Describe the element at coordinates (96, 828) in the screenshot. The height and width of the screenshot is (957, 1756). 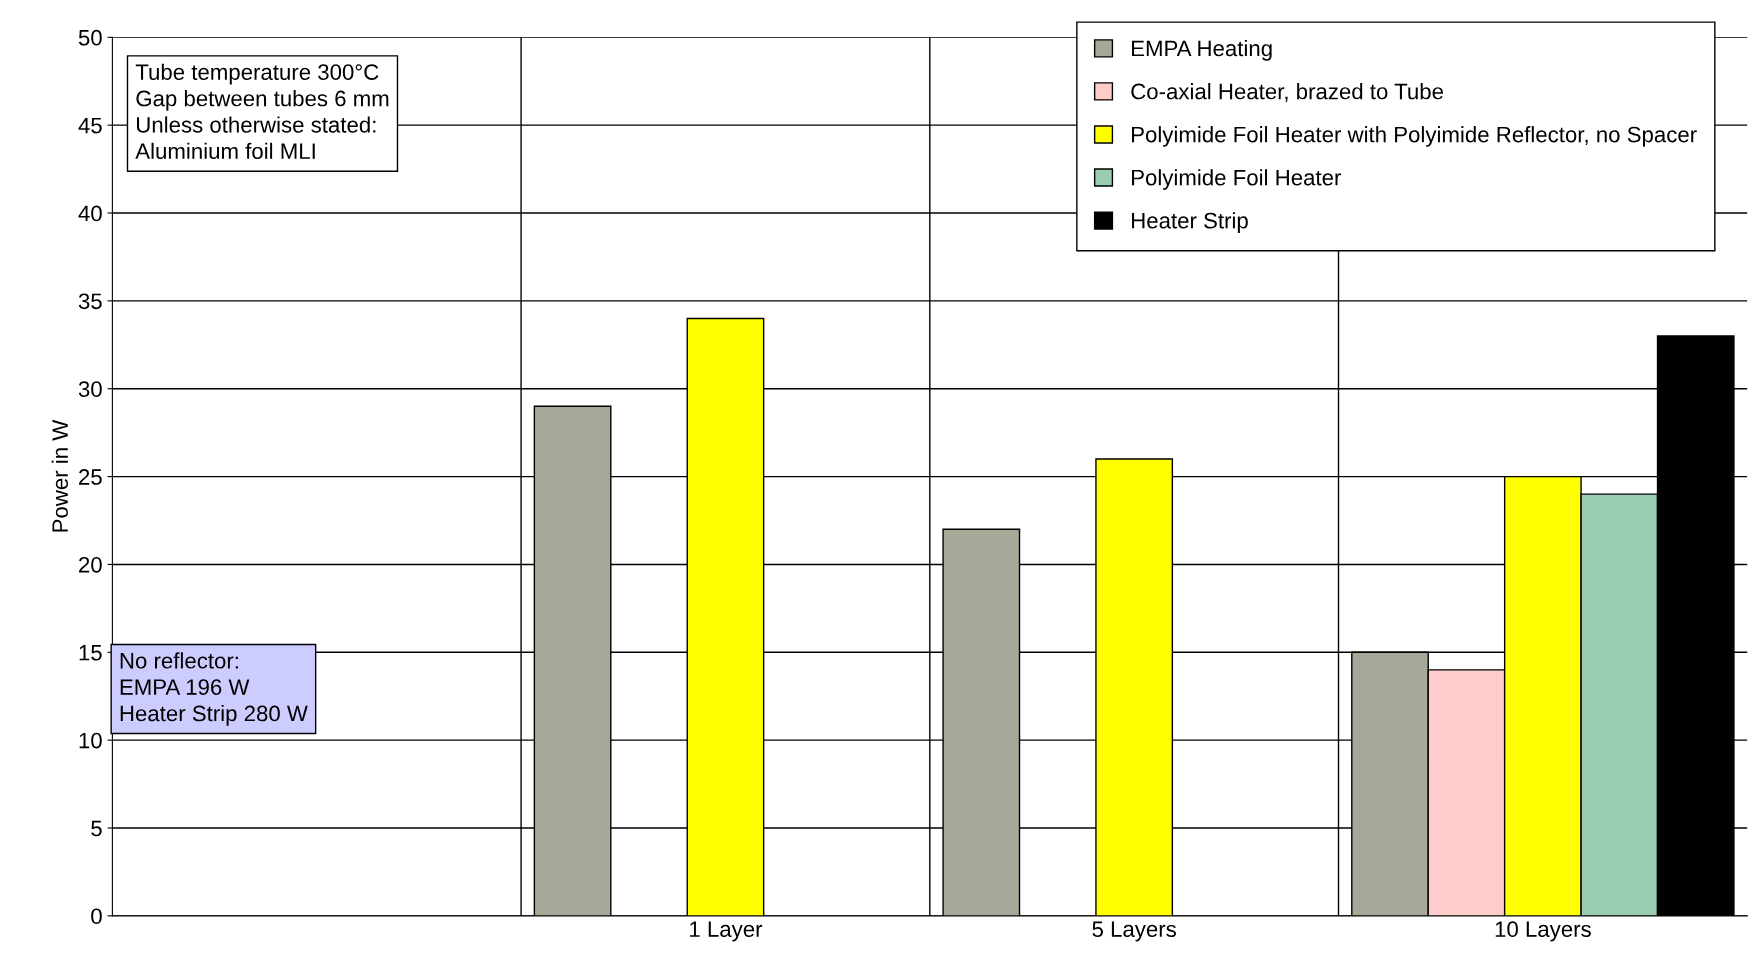
I see `y-tick-label: 5` at that location.